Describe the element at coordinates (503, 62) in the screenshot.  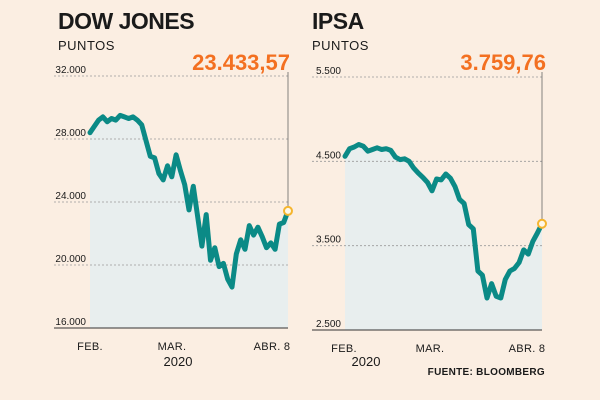
I see `last-value-label: 3.759,76` at that location.